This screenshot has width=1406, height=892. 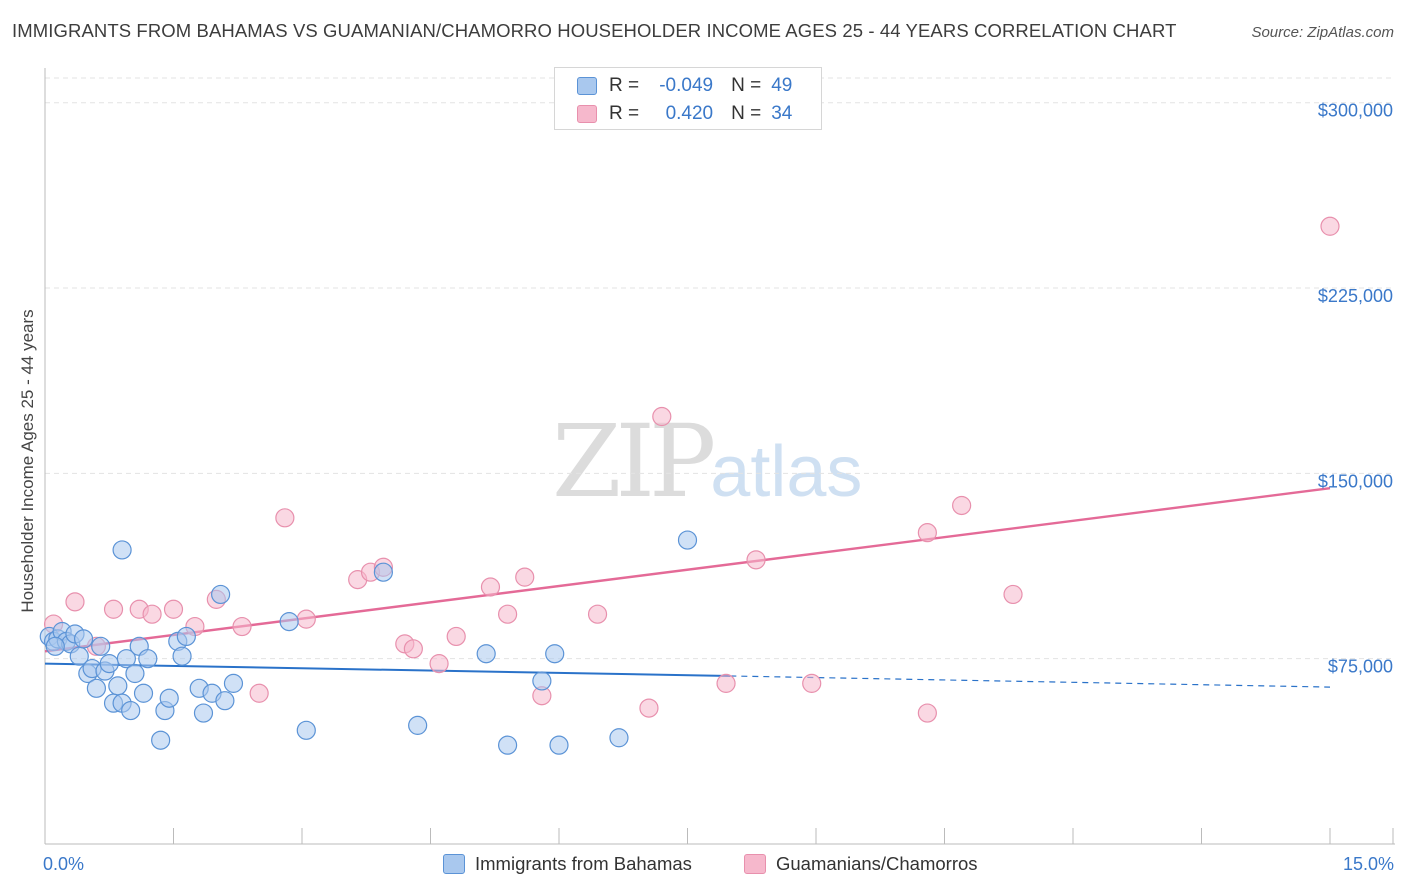 I want to click on correlation-legend: R = -0.049 N = 49 R = 0.420 N = 34, so click(x=688, y=98).